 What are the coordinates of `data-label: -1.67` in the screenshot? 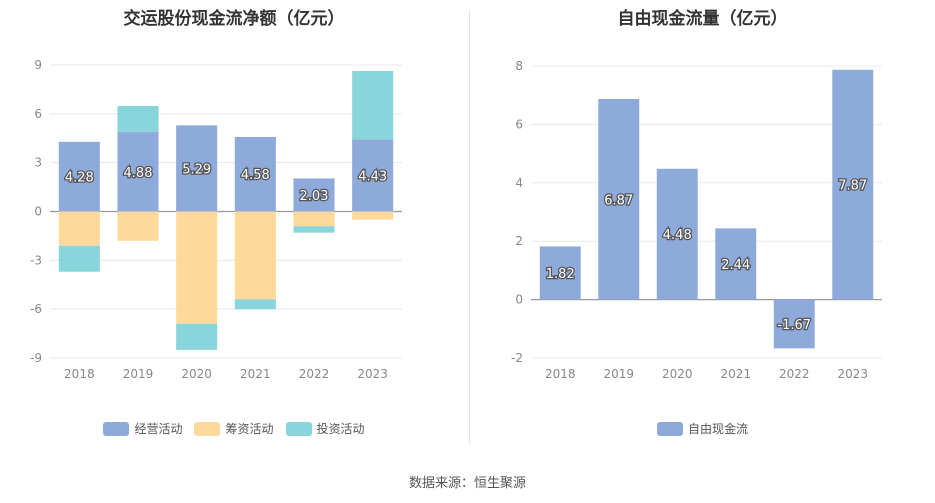 It's located at (794, 325).